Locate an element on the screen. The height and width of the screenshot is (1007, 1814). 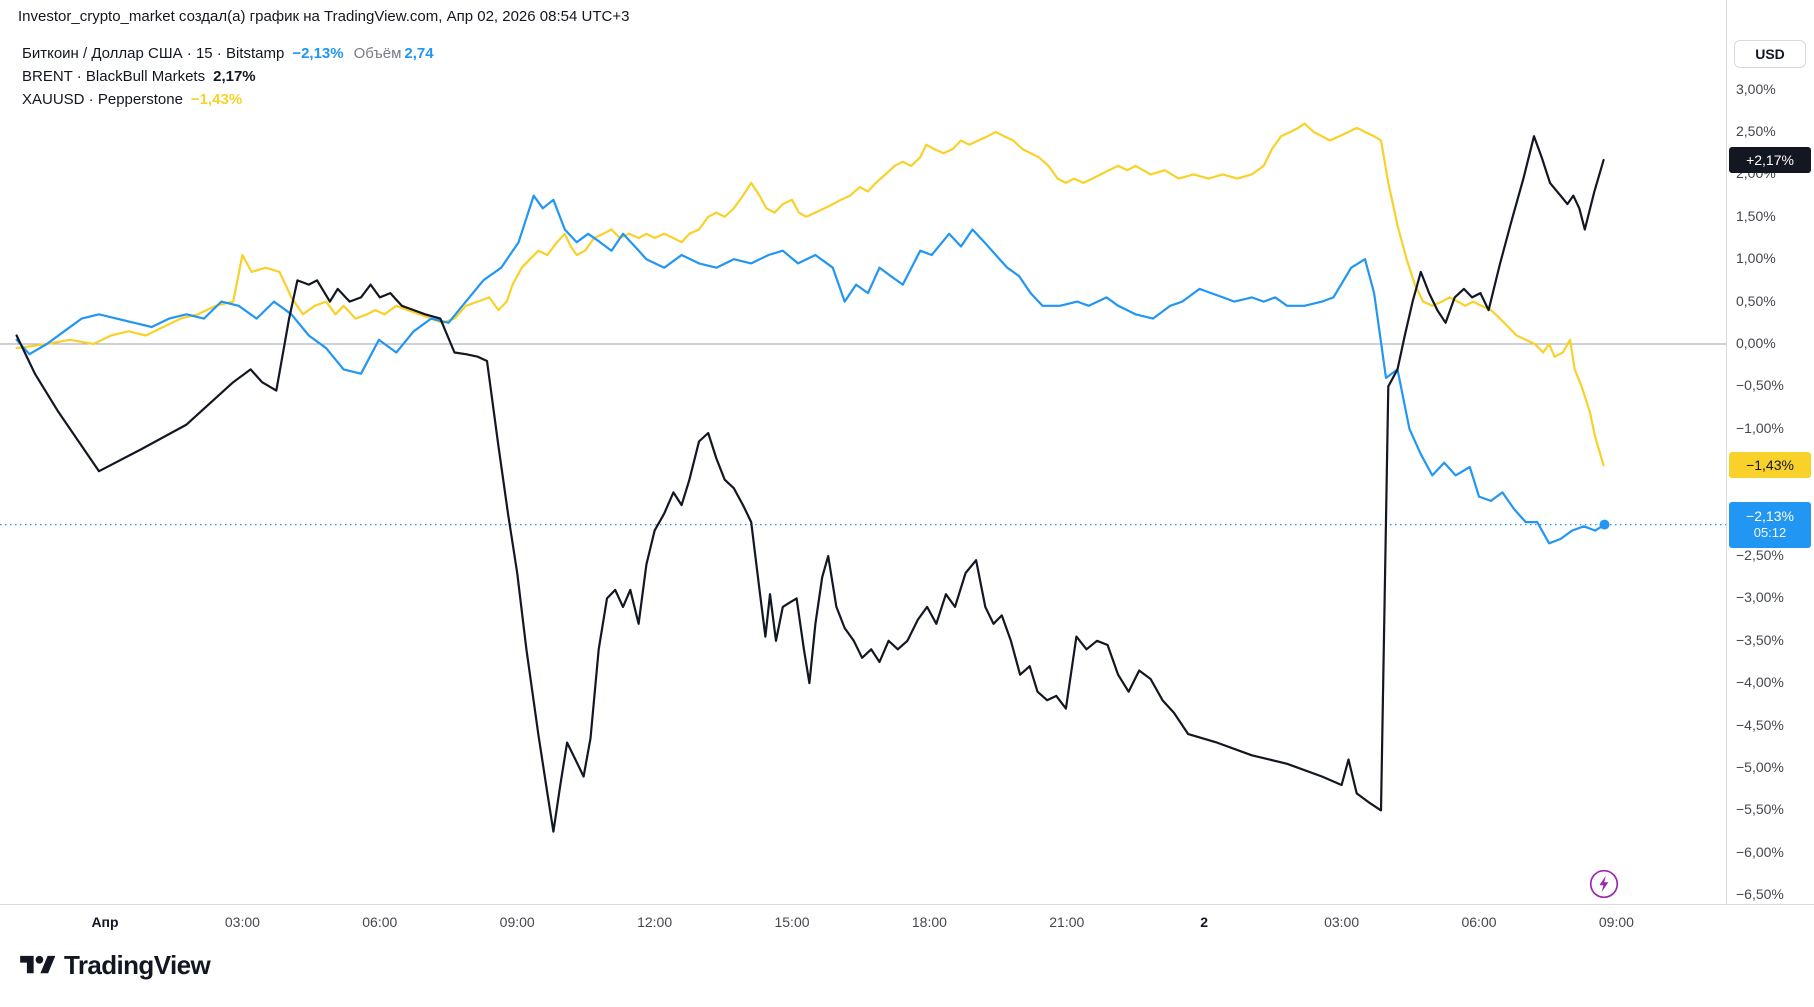
price-scale-label: −2,50% is located at coordinates (1760, 555).